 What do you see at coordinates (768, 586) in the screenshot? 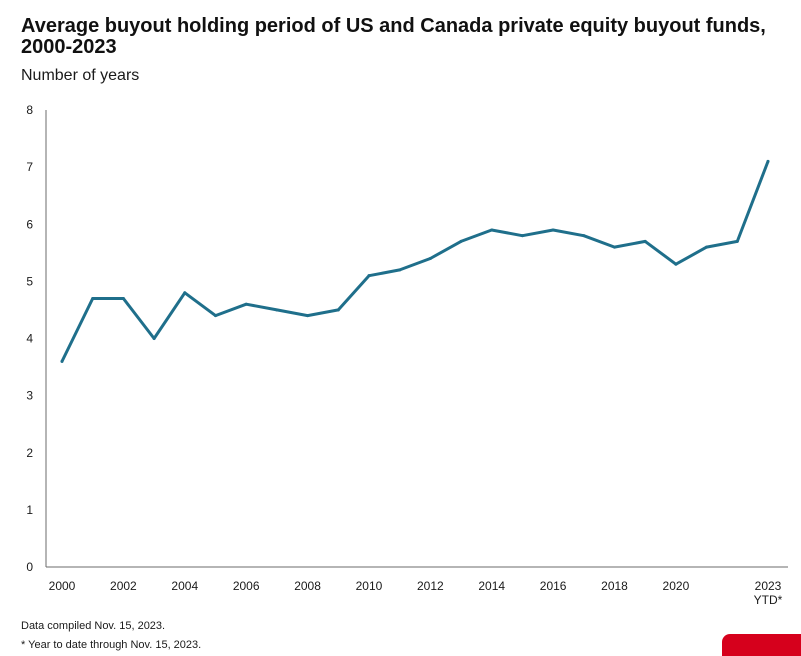
I see `x-tick-label: 2023` at bounding box center [768, 586].